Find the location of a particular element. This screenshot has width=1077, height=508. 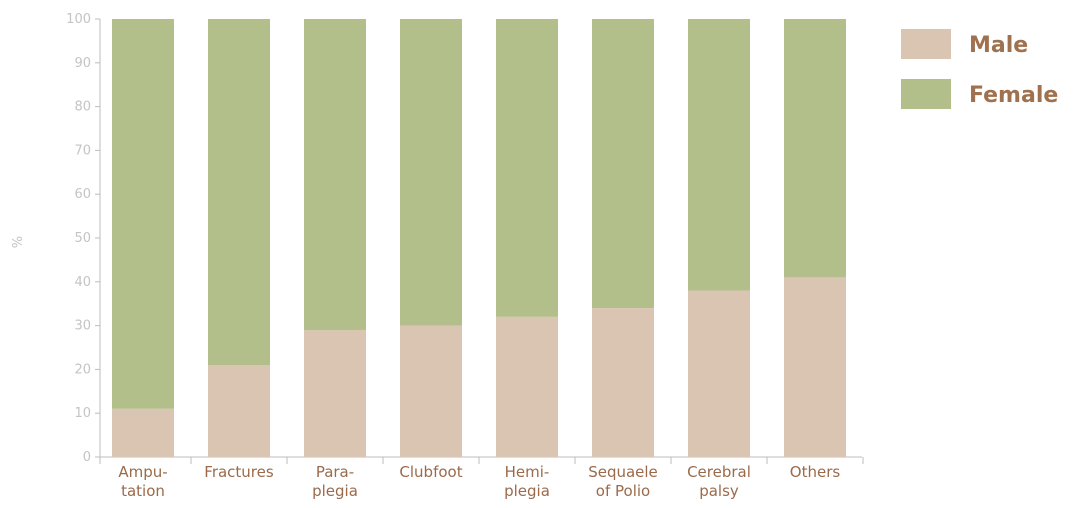

y-tick-label: 0 is located at coordinates (87, 457).